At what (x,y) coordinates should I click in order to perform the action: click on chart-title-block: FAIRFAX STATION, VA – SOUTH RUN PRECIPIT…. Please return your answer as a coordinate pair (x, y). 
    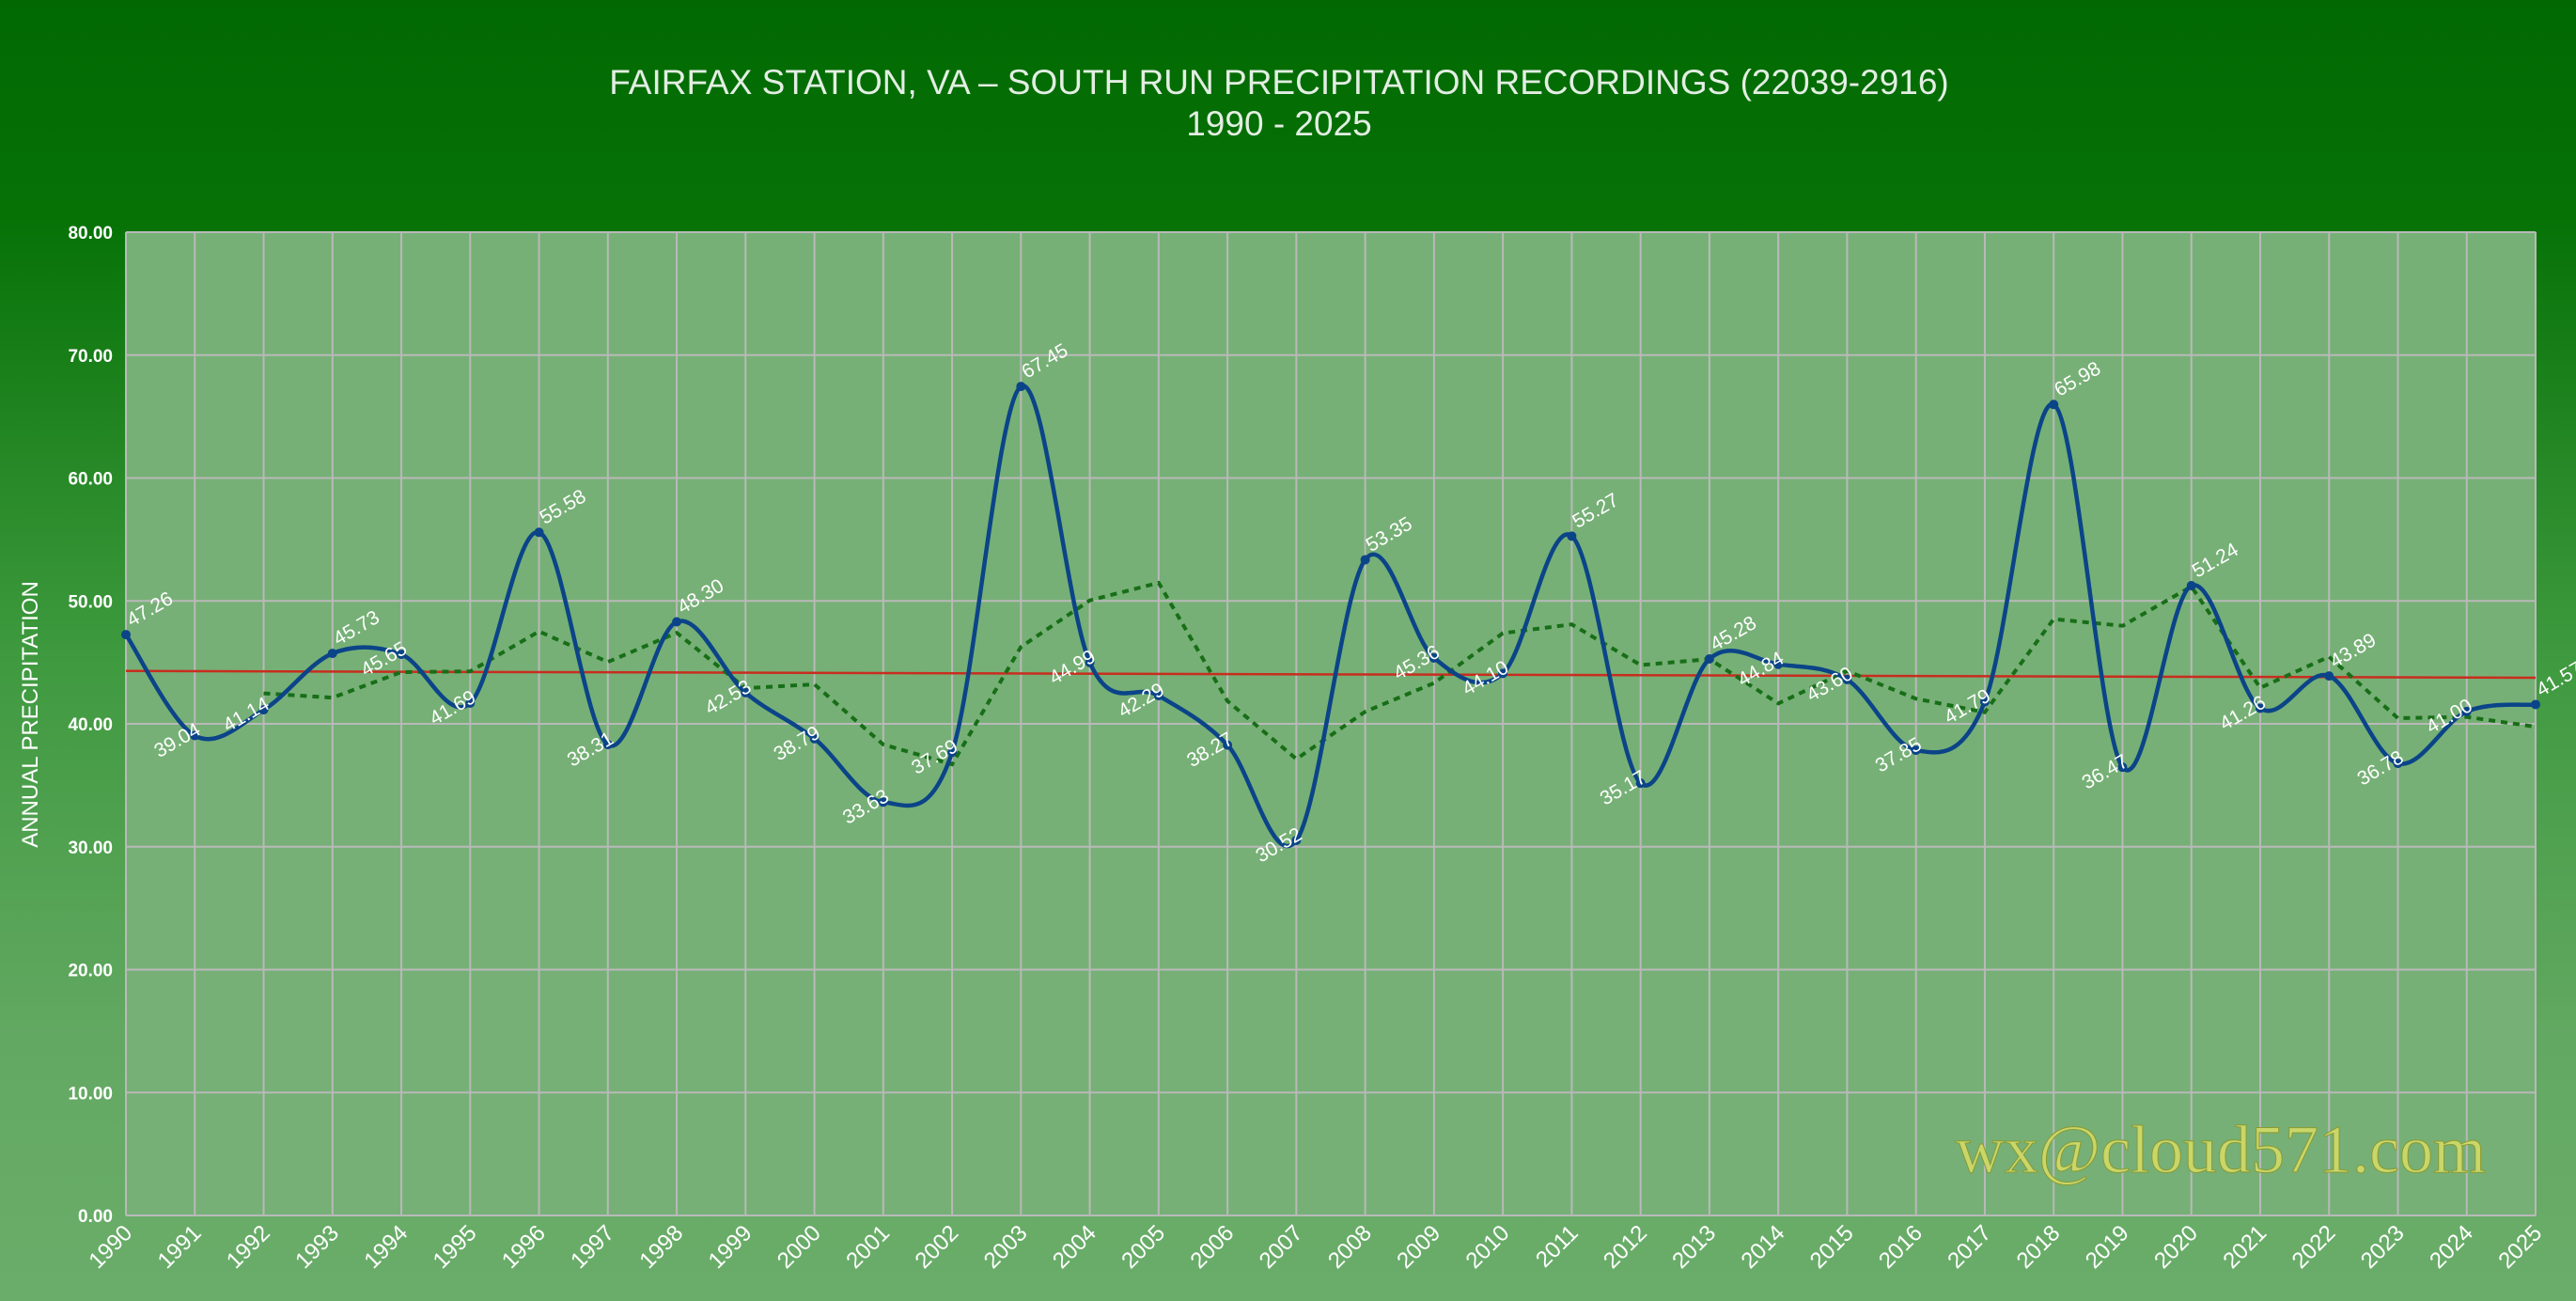
    Looking at the image, I should click on (1279, 103).